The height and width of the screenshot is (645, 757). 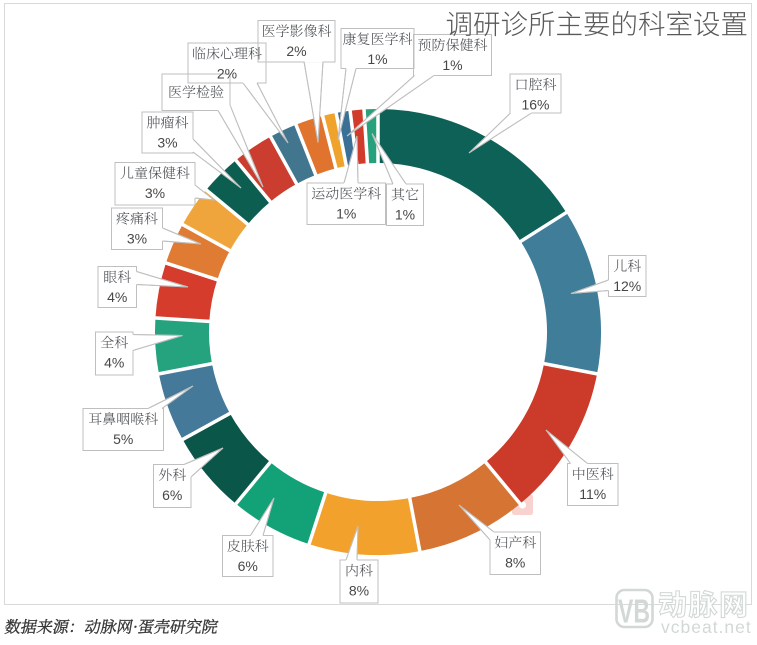 What do you see at coordinates (346, 194) in the screenshot?
I see `svg-text: 运动医学科` at bounding box center [346, 194].